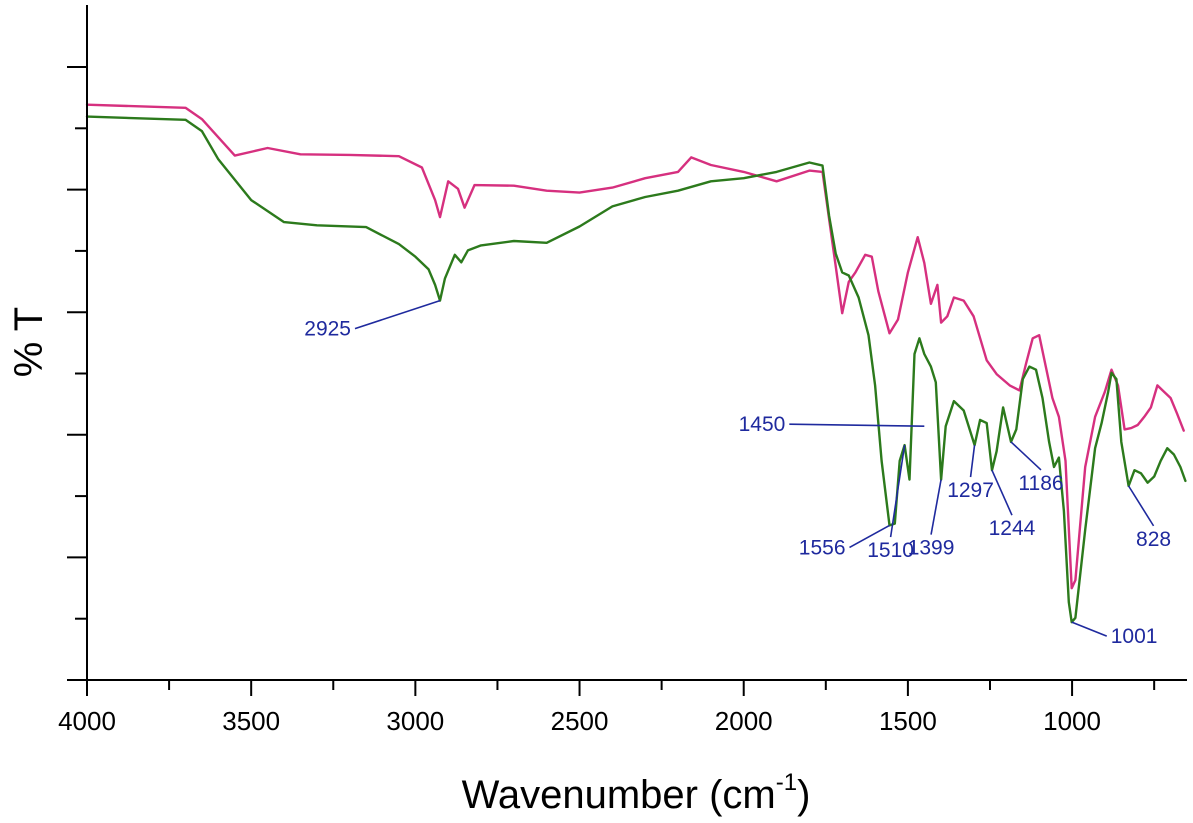  What do you see at coordinates (251, 721) in the screenshot?
I see `x-tick-label: 3500` at bounding box center [251, 721].